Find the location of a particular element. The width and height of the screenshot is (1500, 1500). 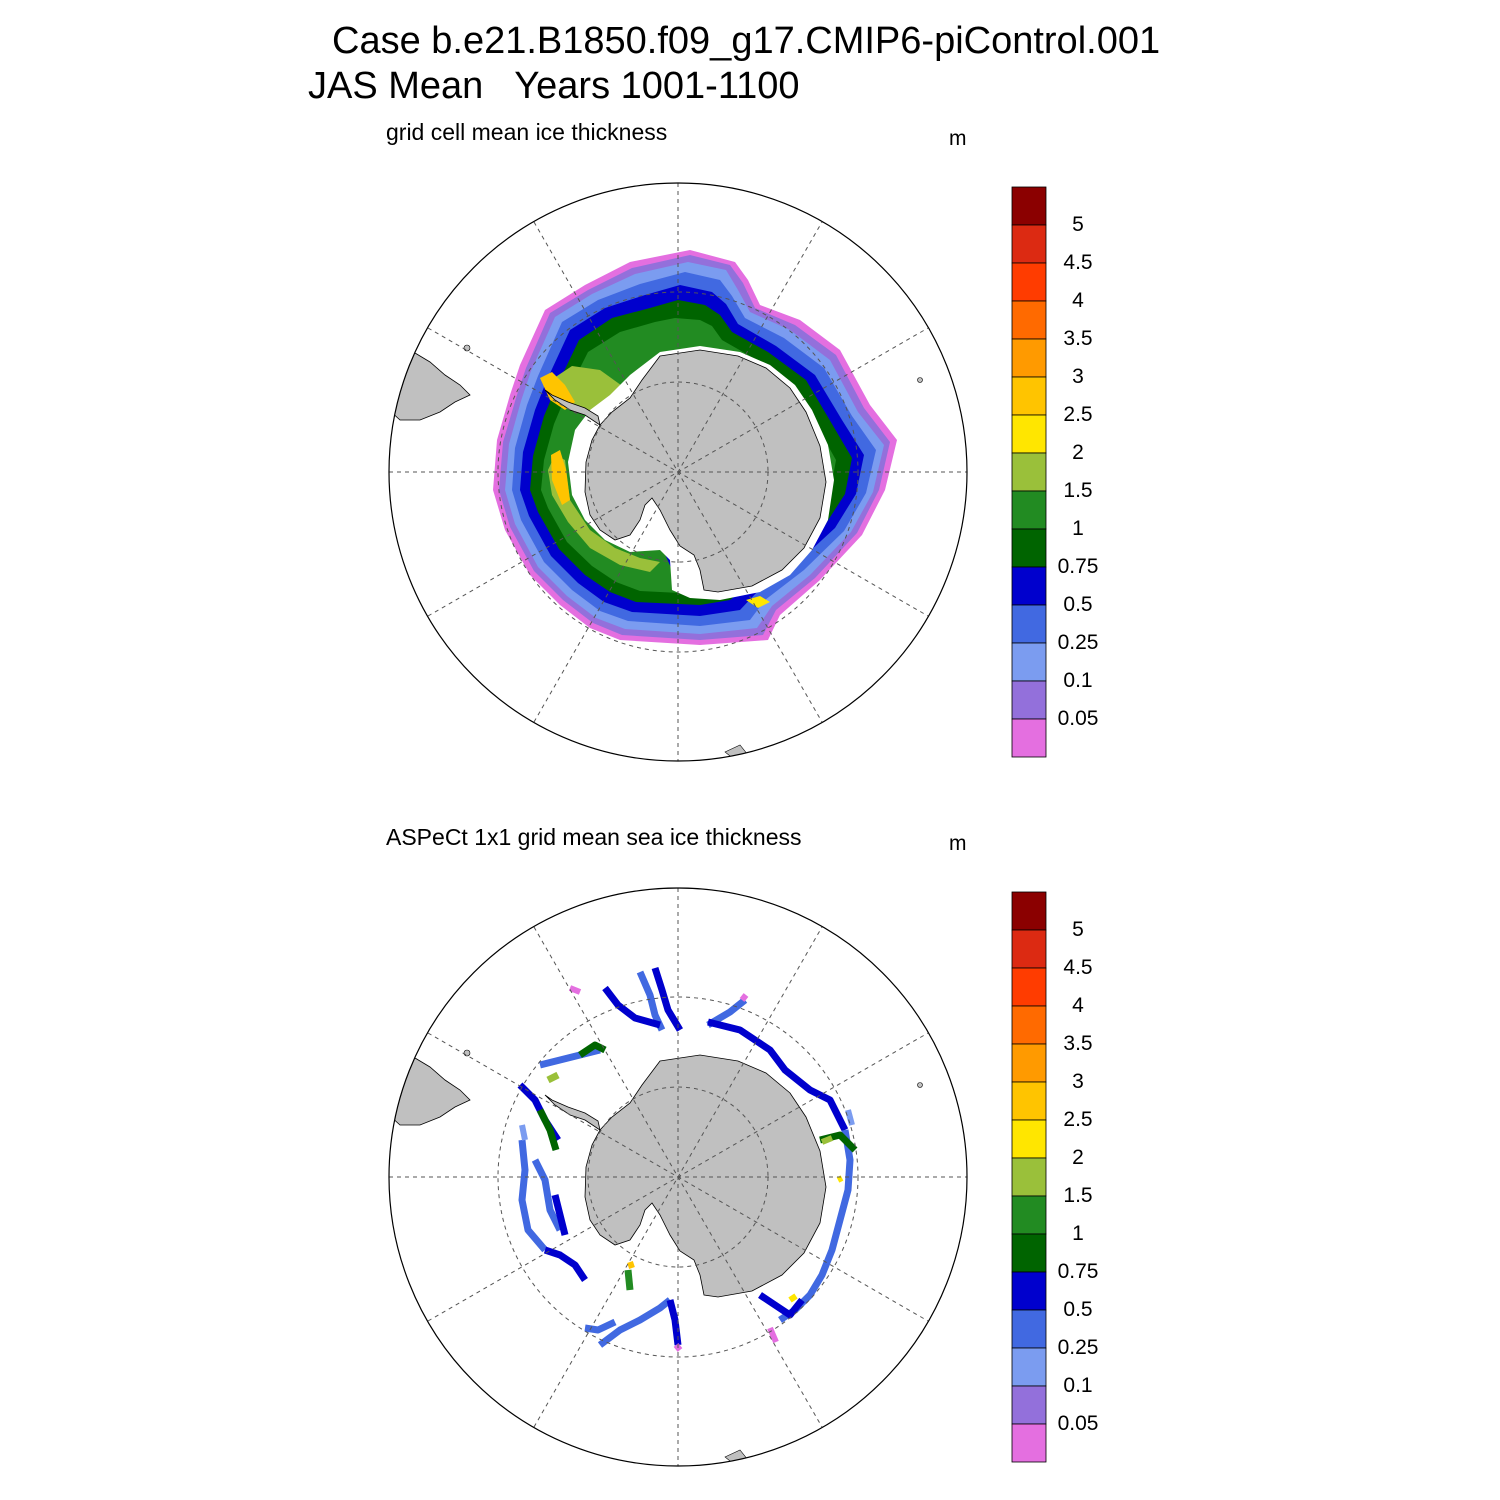

panel1-graticule is located at coordinates (678, 472).